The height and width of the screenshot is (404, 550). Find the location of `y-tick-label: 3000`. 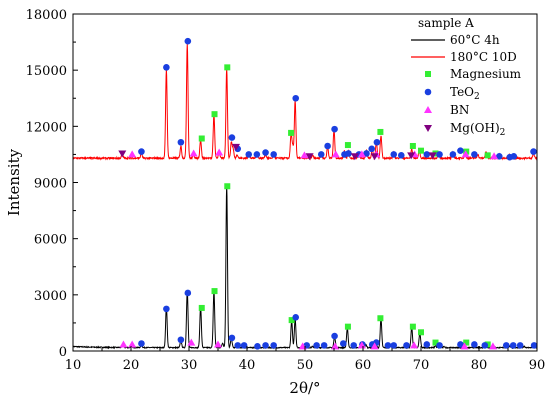

y-tick-label: 3000 is located at coordinates (50, 296).